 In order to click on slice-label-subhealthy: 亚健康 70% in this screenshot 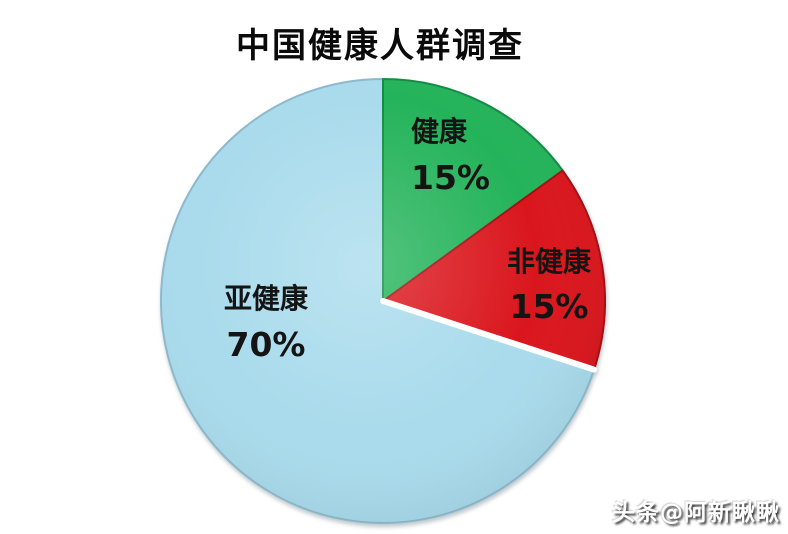, I will do `click(266, 322)`.